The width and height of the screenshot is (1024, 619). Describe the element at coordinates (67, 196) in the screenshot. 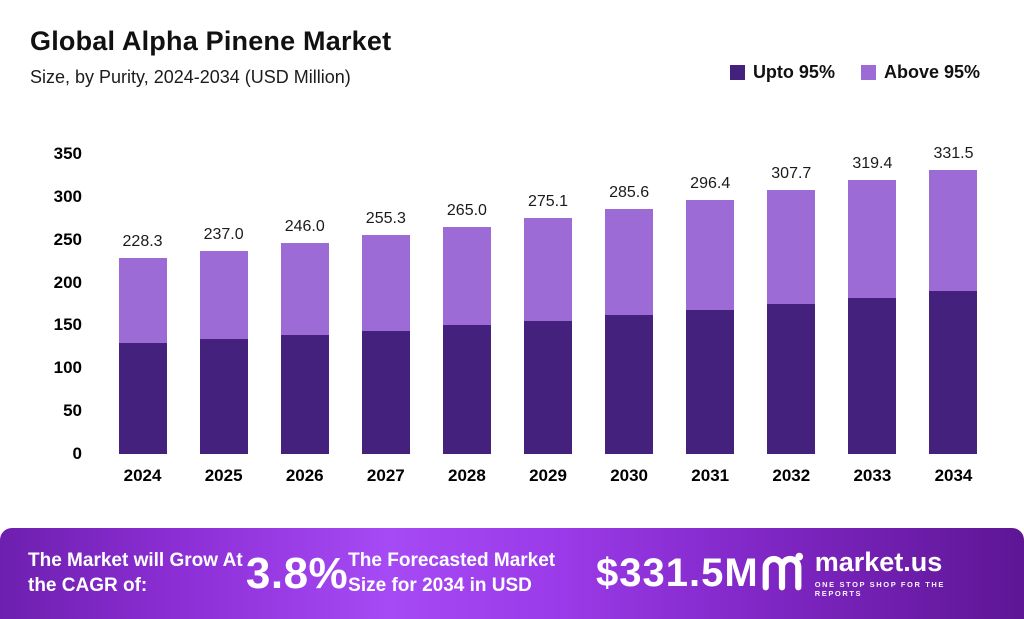

I see `y-axis-label: 300` at that location.